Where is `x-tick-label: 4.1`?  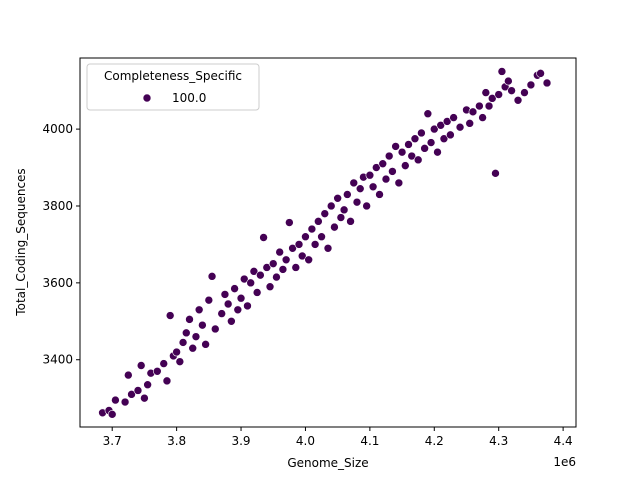 x-tick-label: 4.1 is located at coordinates (369, 441).